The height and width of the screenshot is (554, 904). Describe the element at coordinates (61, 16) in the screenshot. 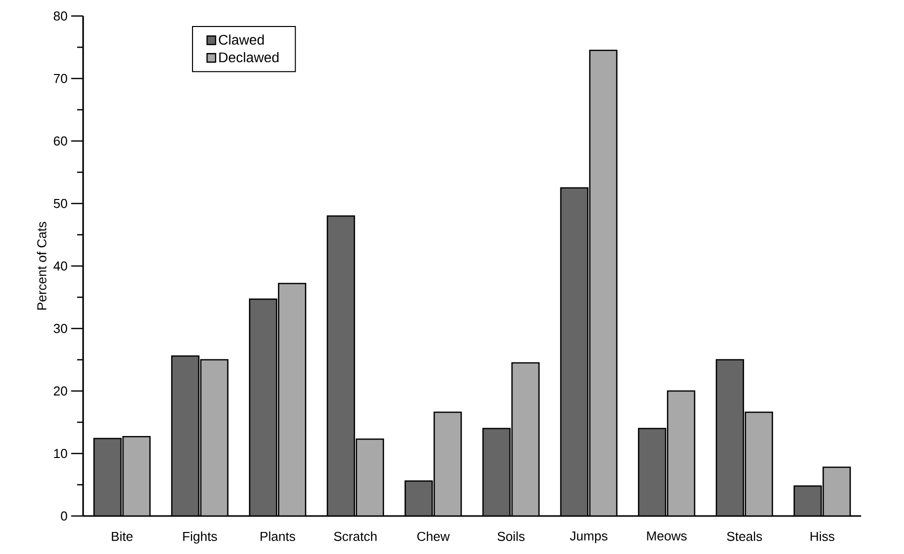

I see `y-tick-label: 80` at that location.